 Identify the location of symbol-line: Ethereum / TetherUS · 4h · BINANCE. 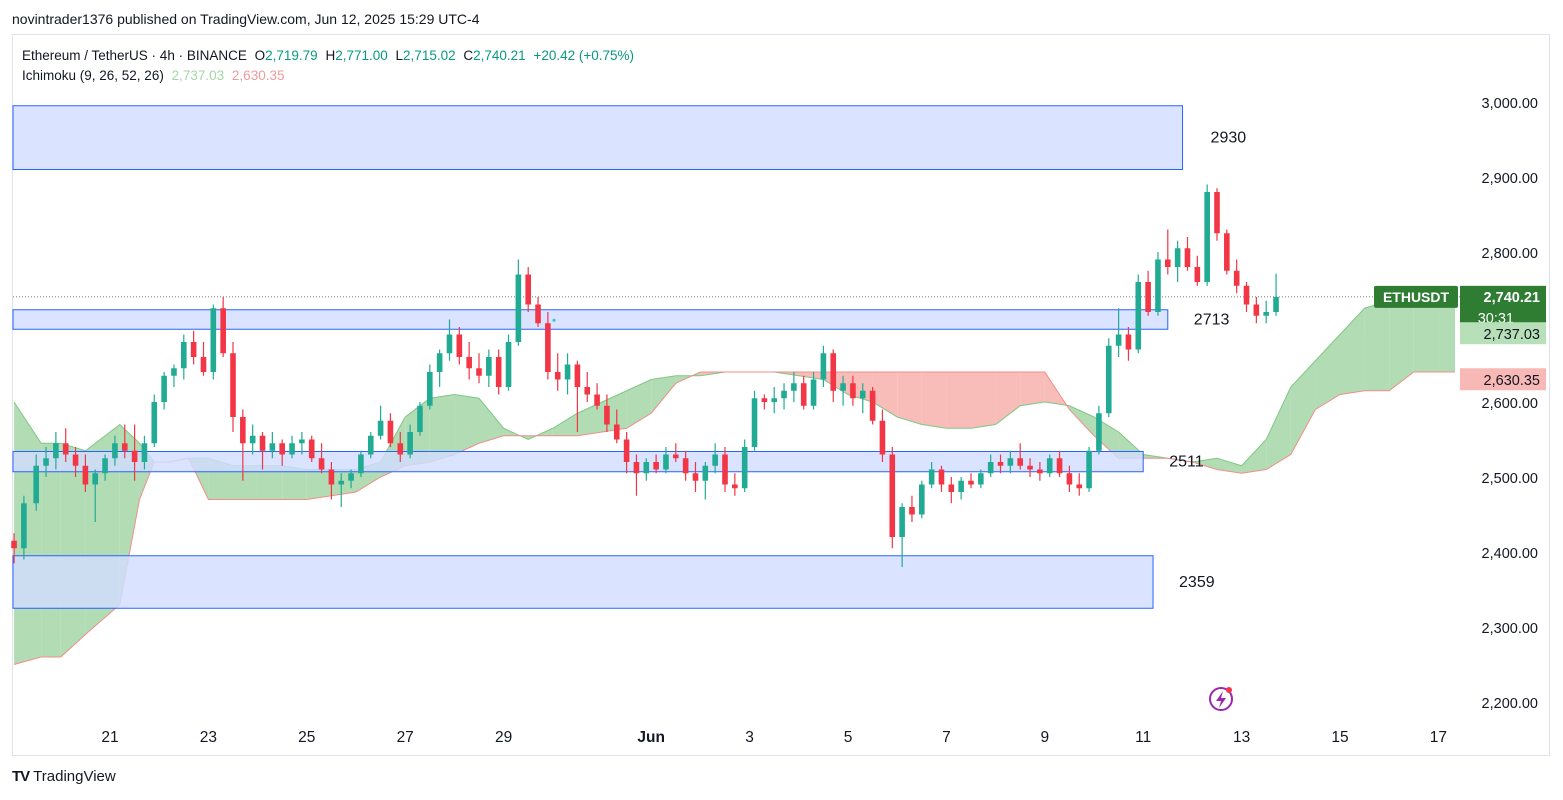
(134, 55).